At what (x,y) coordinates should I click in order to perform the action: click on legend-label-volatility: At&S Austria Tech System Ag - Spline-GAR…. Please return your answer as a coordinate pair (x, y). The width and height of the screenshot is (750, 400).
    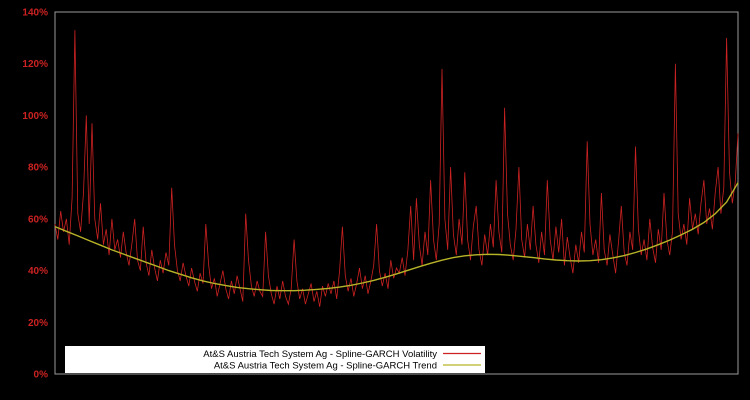
    Looking at the image, I should click on (320, 354).